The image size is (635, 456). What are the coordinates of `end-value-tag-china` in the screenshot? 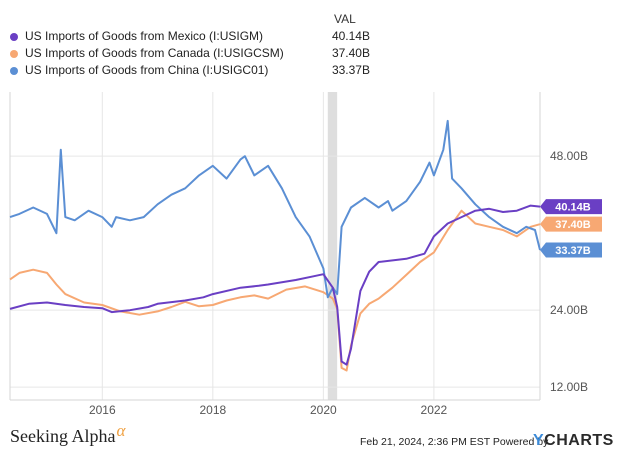 It's located at (571, 250).